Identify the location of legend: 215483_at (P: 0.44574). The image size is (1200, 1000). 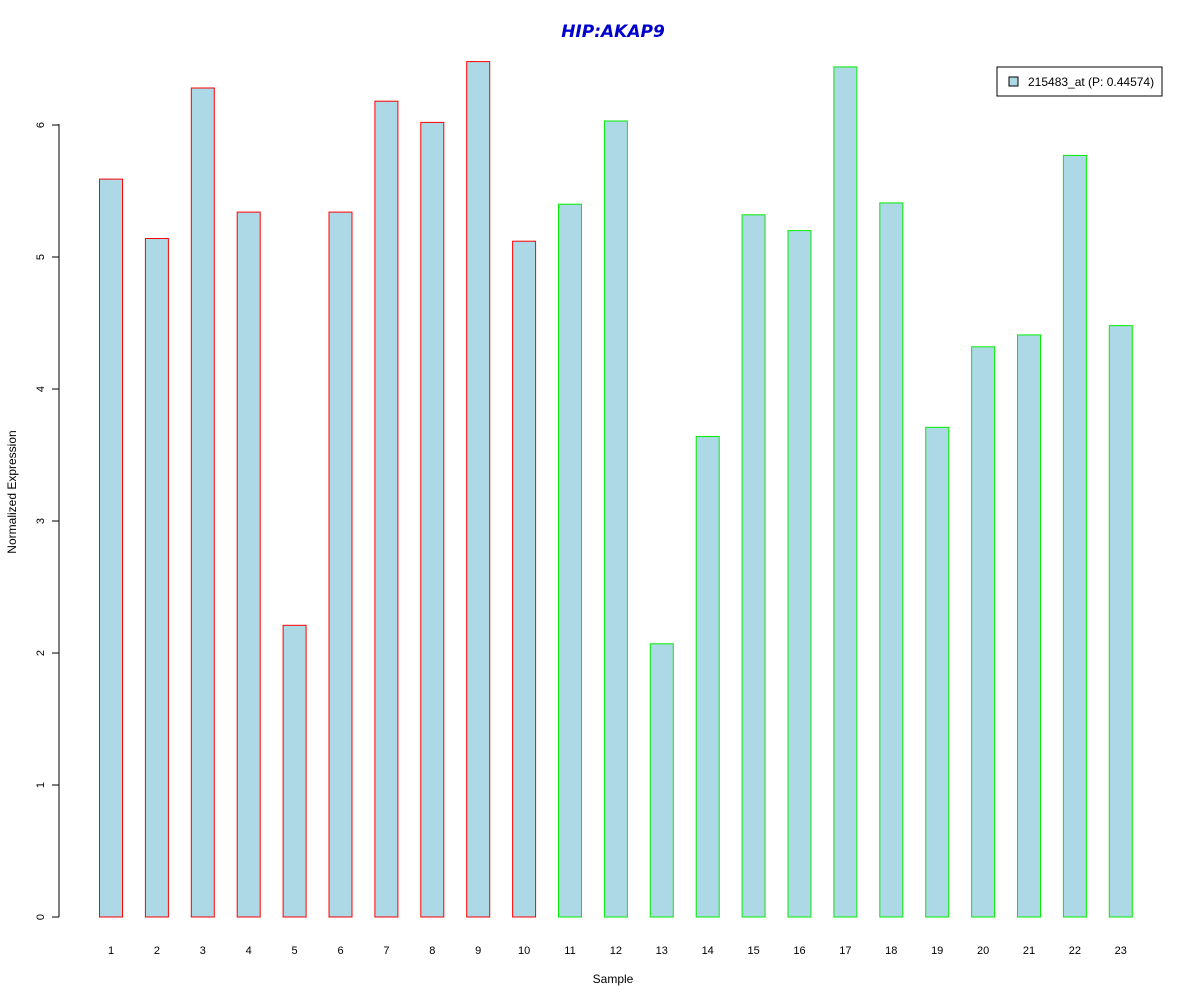
(1079, 81).